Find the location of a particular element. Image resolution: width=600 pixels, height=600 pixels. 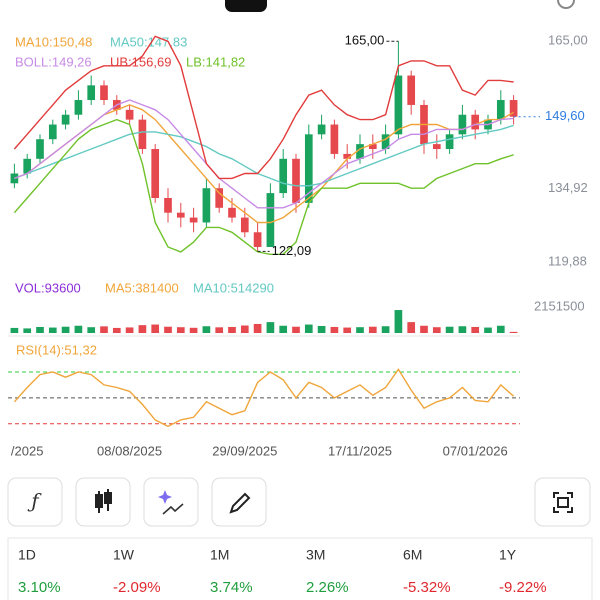

period-change: -5.32% is located at coordinates (427, 587).